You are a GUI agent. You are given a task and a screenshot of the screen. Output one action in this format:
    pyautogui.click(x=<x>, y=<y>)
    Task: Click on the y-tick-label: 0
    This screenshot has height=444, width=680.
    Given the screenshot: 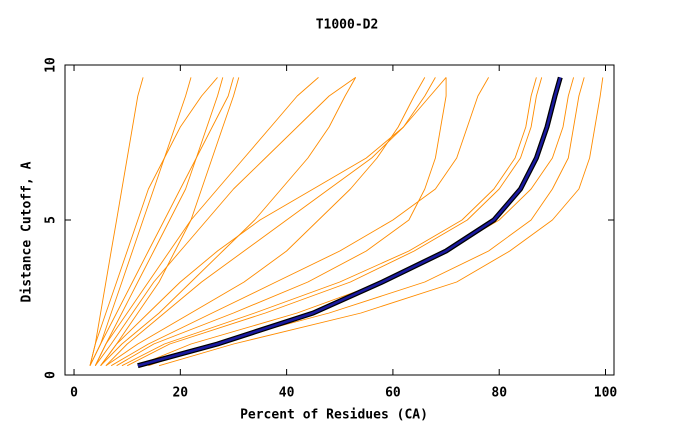 What is the action you would take?
    pyautogui.click(x=51, y=375)
    